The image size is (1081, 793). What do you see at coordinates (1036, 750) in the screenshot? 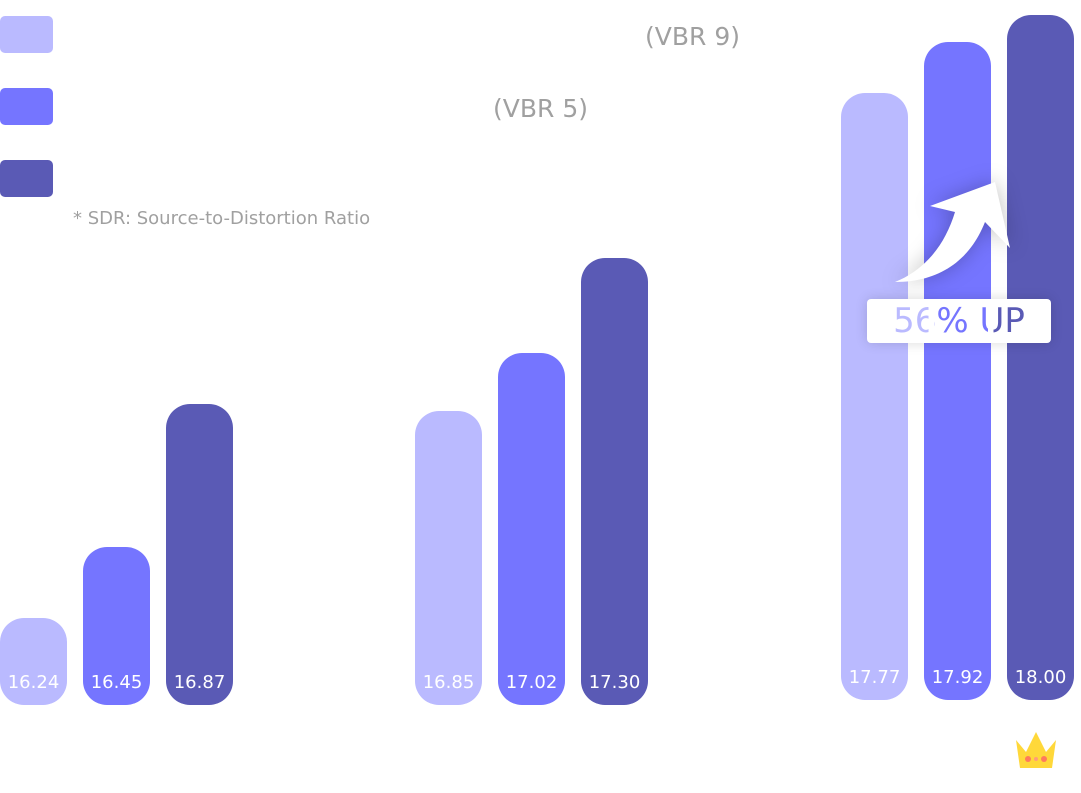
I see `crown-icon` at bounding box center [1036, 750].